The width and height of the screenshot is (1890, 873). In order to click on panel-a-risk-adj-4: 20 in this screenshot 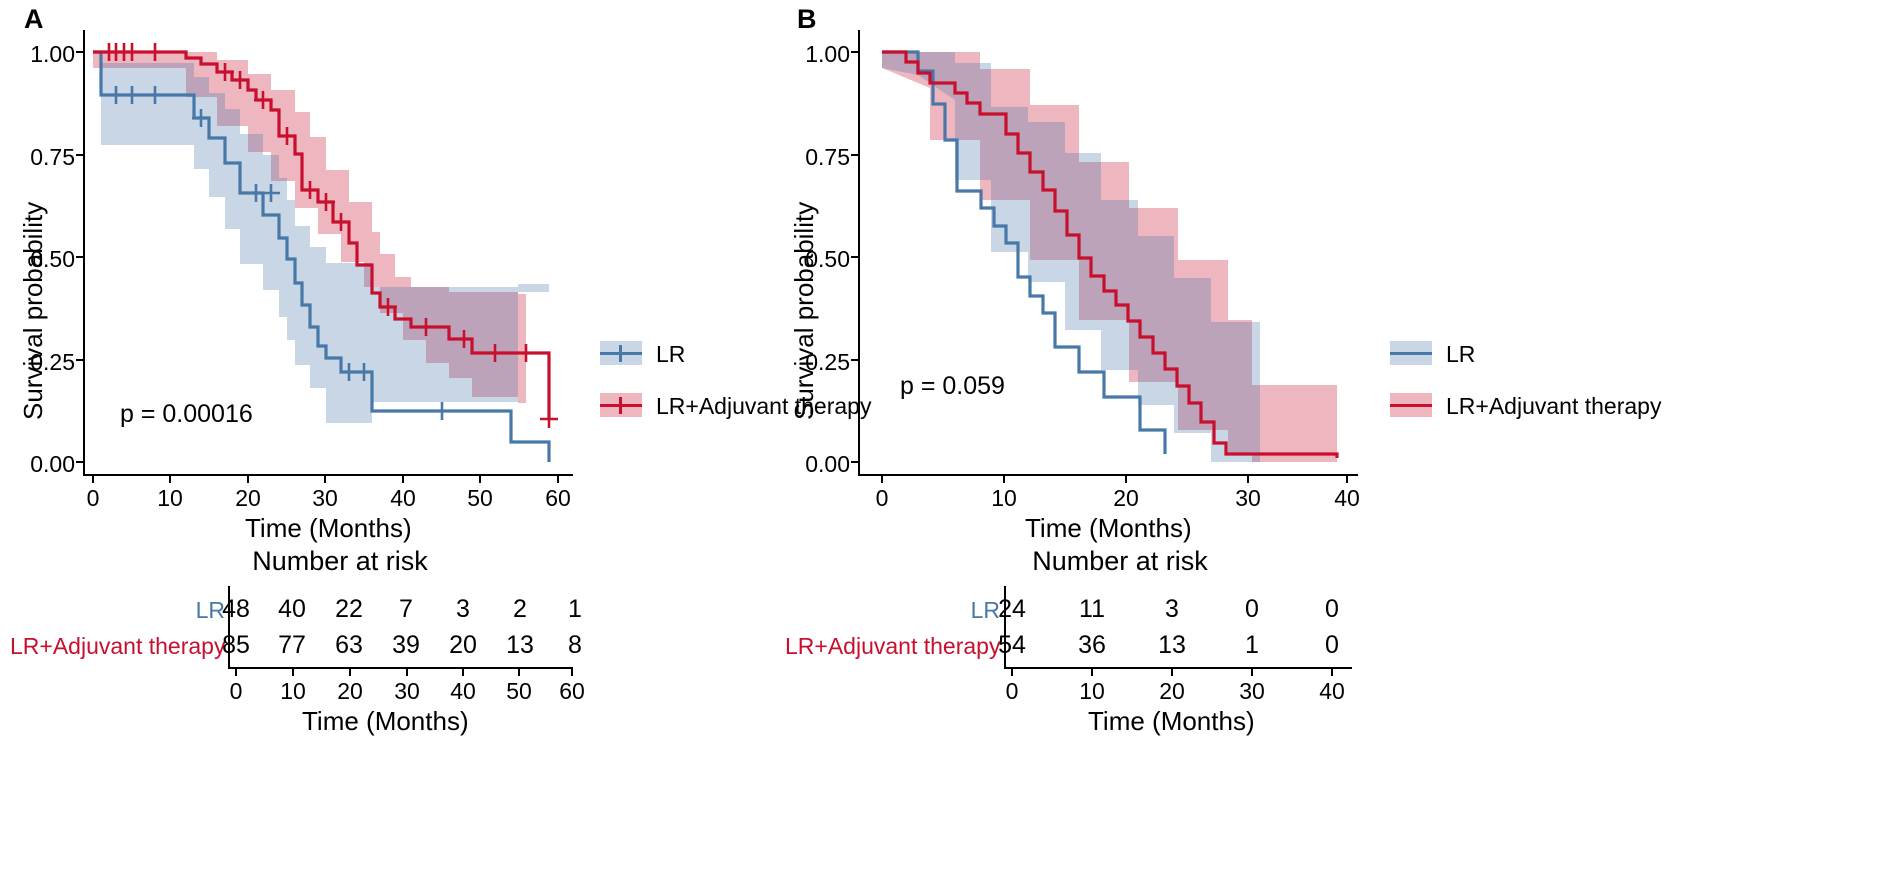, I will do `click(463, 645)`.